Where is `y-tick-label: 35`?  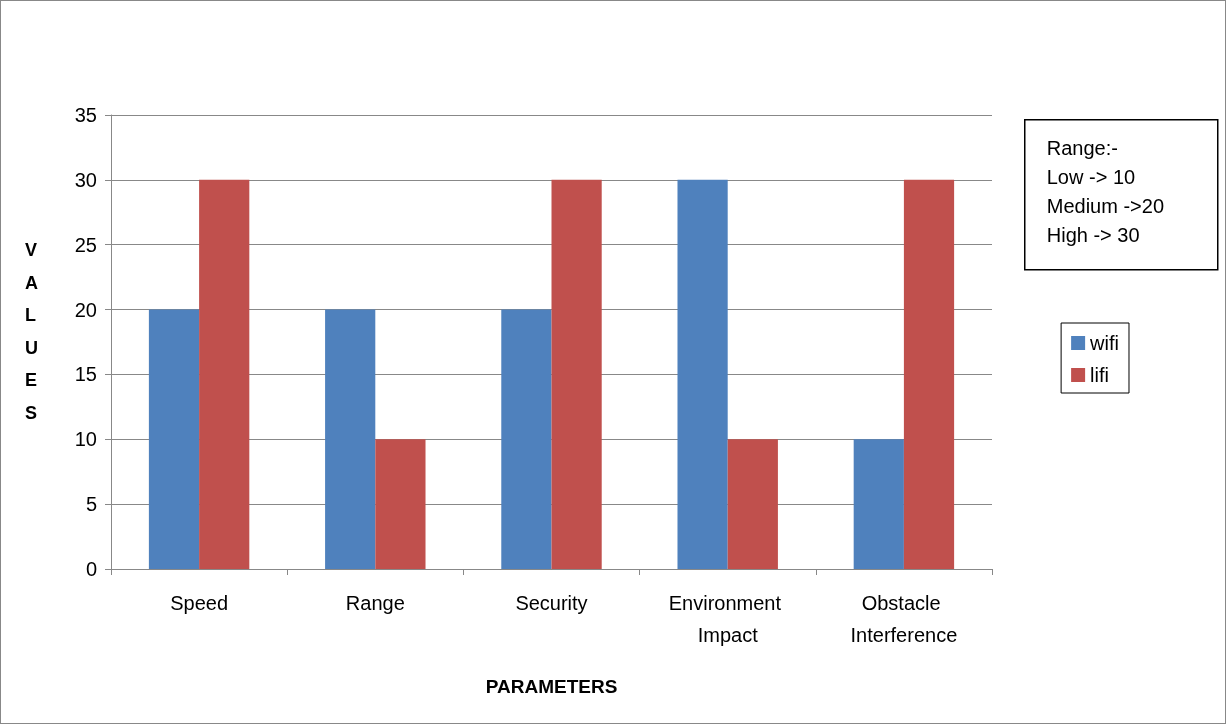 y-tick-label: 35 is located at coordinates (85, 115).